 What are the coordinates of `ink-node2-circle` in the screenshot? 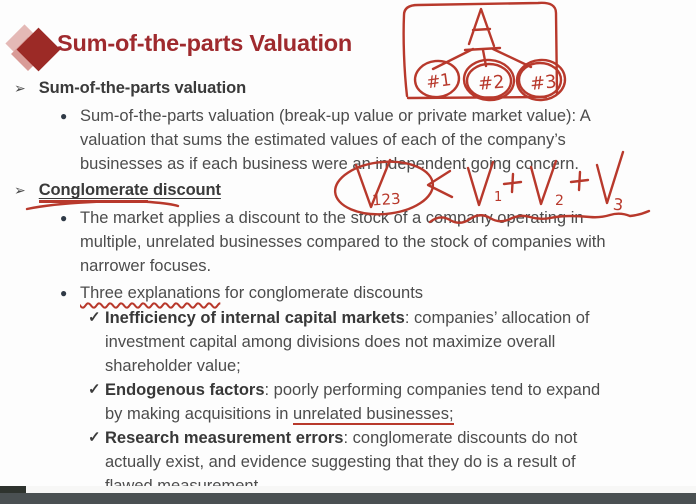 It's located at (489, 80).